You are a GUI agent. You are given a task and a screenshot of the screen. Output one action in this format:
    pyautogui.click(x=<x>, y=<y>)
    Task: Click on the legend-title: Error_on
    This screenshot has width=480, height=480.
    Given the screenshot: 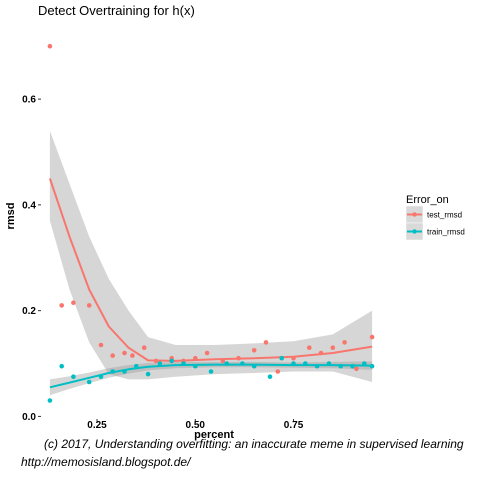 What is the action you would take?
    pyautogui.click(x=427, y=200)
    